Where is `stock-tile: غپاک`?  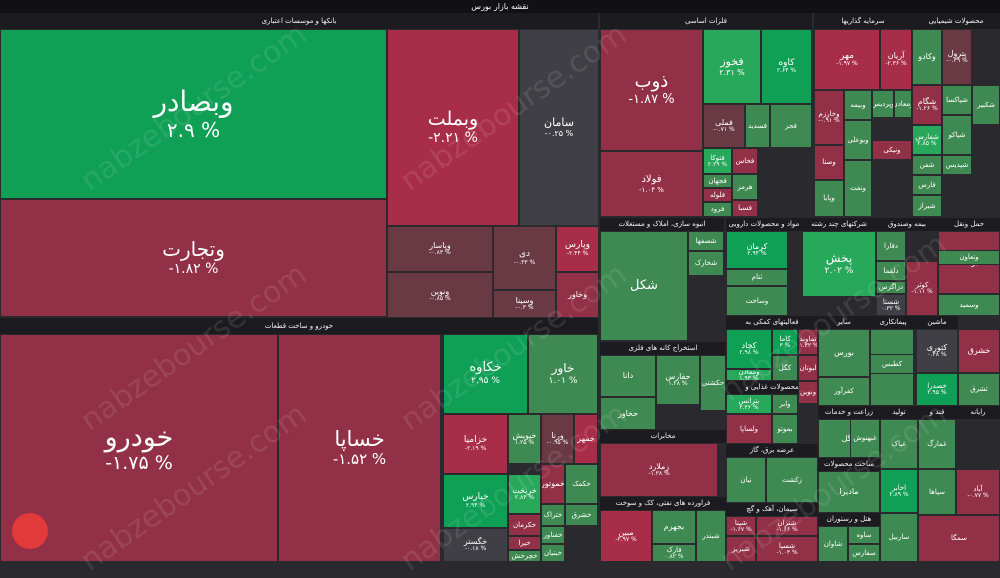 stock-tile: غپاک is located at coordinates (899, 444).